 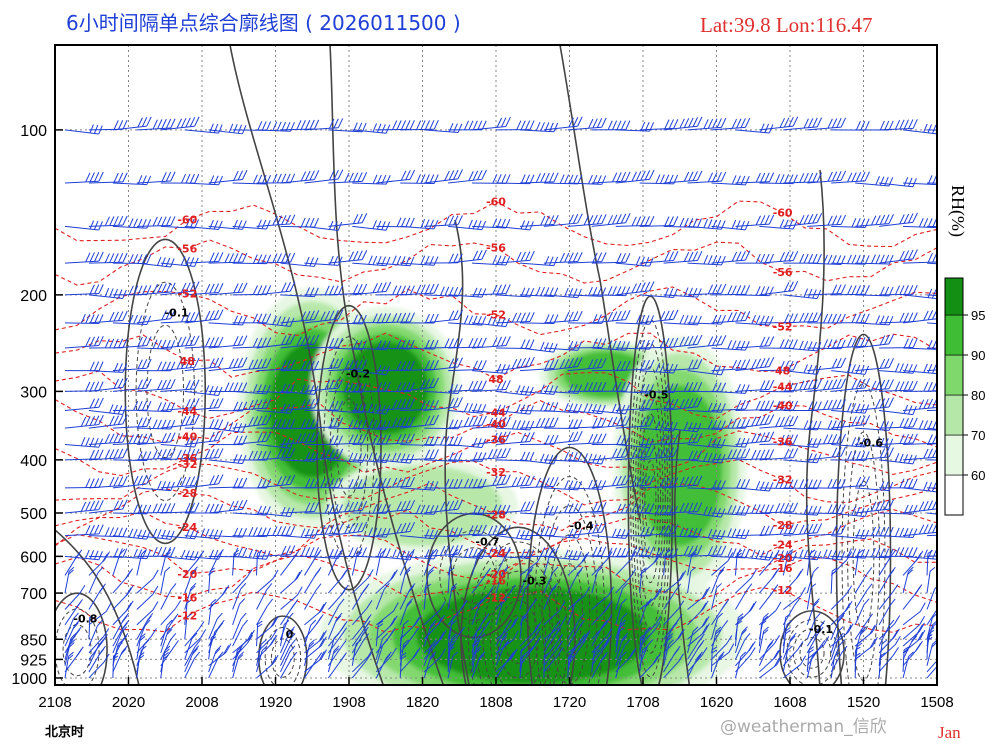 I want to click on y-tick-label: 700, so click(x=33, y=594).